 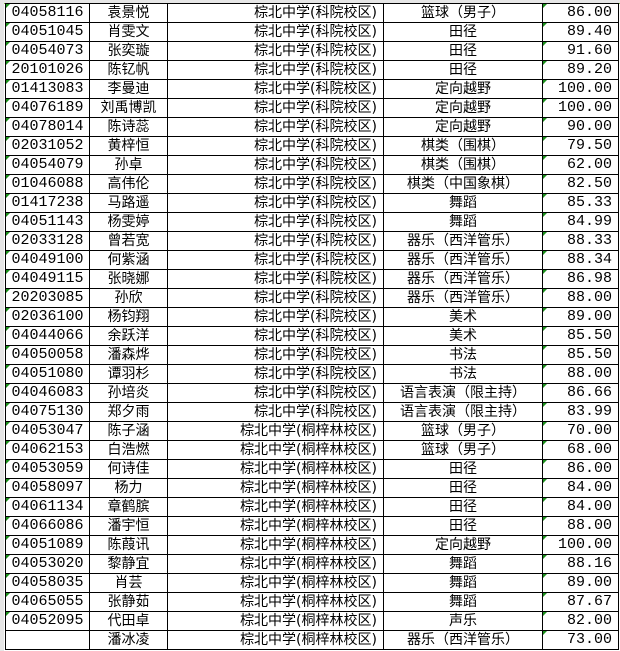 What do you see at coordinates (47, 336) in the screenshot?
I see `id-cell: 04044066` at bounding box center [47, 336].